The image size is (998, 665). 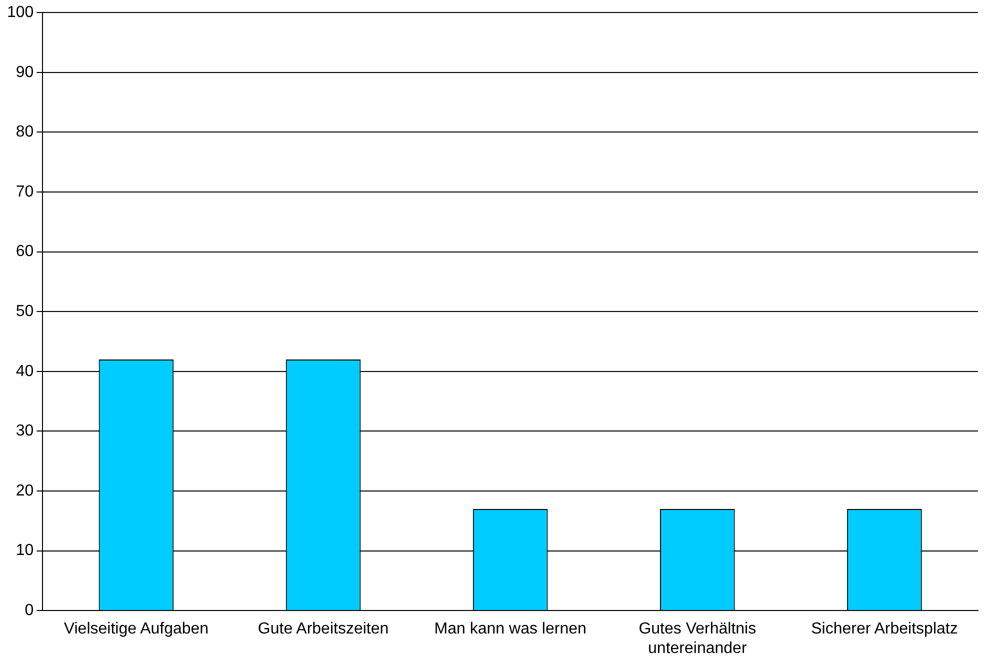 I want to click on x-tick-label: Sicherer Arbeitsplatz, so click(x=884, y=629).